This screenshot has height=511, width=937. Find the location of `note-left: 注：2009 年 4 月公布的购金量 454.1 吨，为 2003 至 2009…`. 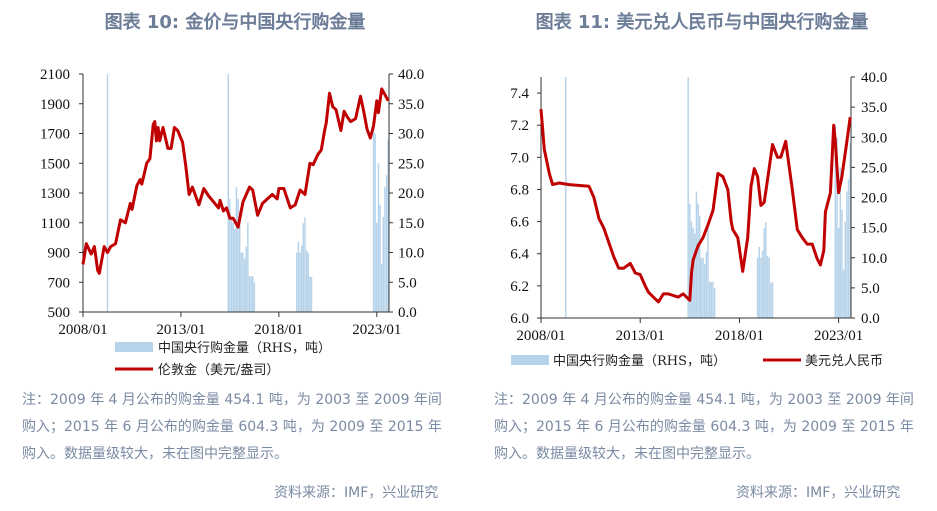

note-left: 注：2009 年 4 月公布的购金量 454.1 吨，为 2003 至 2009… is located at coordinates (242, 427).